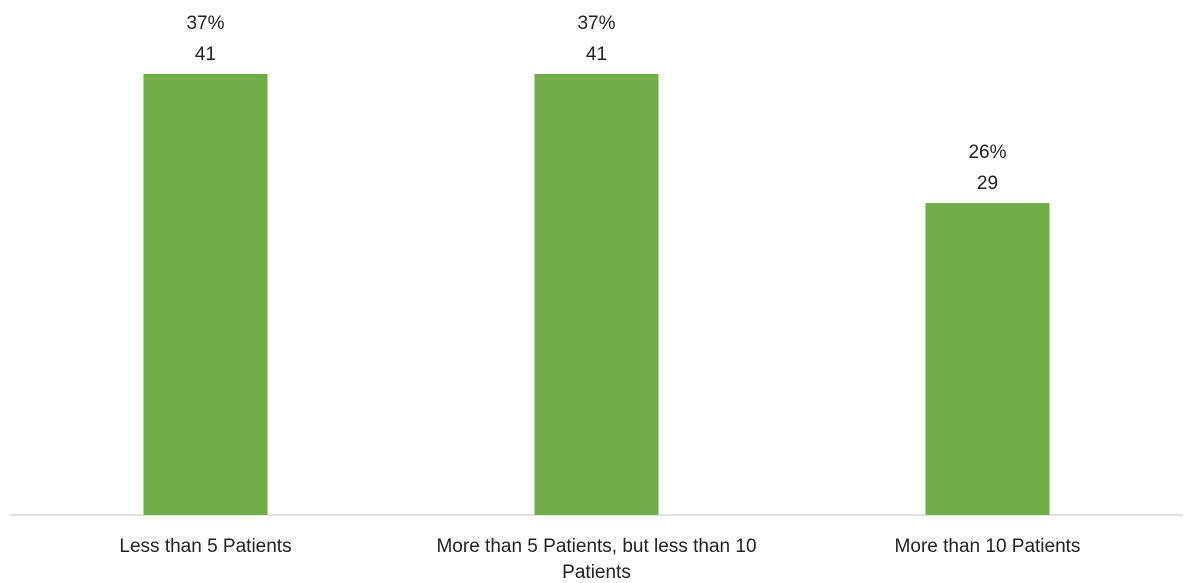 The width and height of the screenshot is (1193, 583). Describe the element at coordinates (205, 546) in the screenshot. I see `category-label-1: Less than 5 Patients` at that location.